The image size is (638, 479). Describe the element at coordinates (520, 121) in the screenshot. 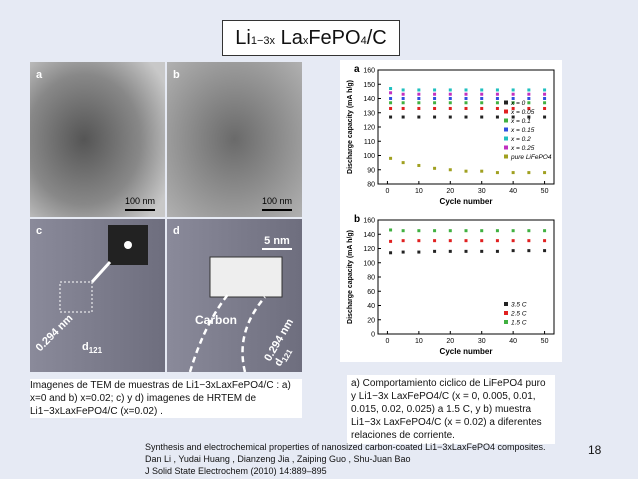

I see `legend-label: x = 0.1` at that location.